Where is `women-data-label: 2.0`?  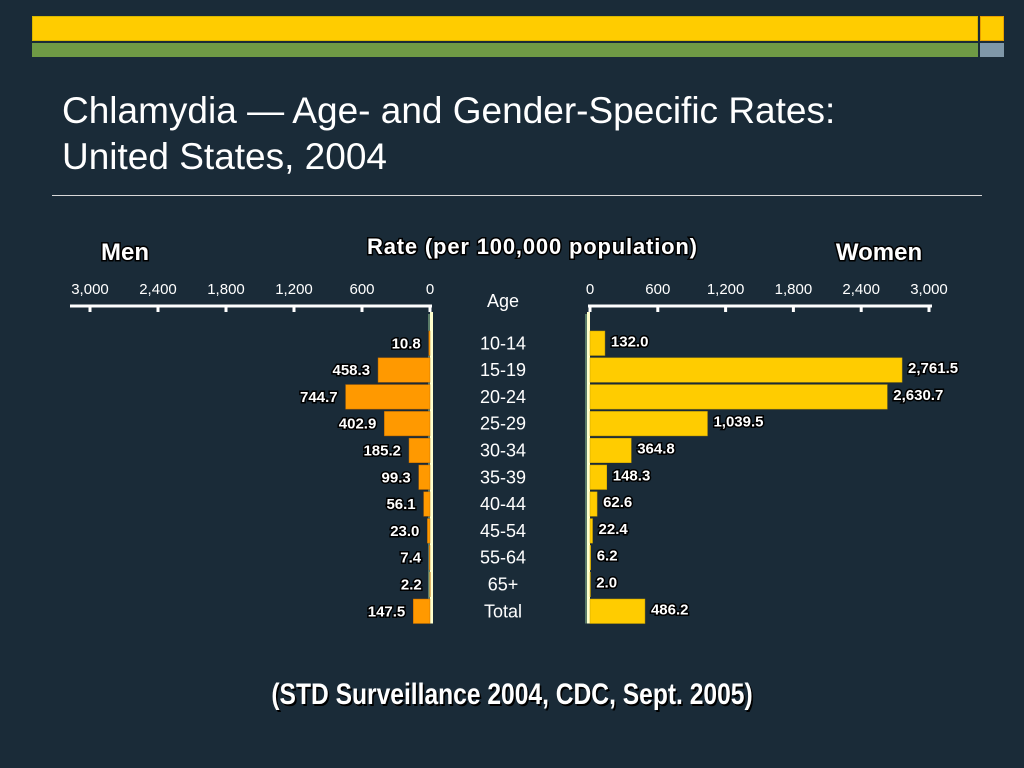
women-data-label: 2.0 is located at coordinates (606, 582).